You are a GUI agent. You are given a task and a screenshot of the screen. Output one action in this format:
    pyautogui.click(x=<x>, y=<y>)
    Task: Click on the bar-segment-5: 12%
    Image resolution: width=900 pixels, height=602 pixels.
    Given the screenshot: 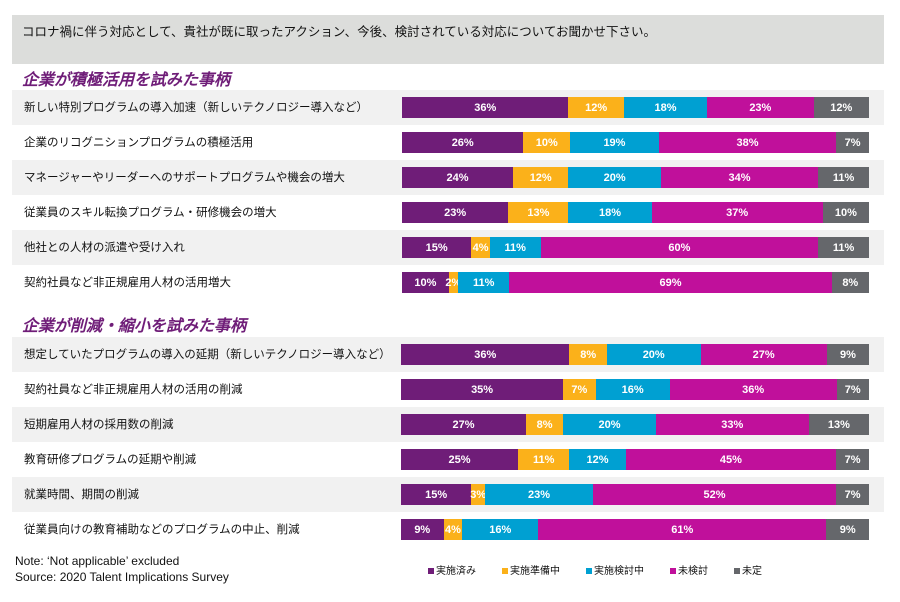 What is the action you would take?
    pyautogui.click(x=841, y=107)
    